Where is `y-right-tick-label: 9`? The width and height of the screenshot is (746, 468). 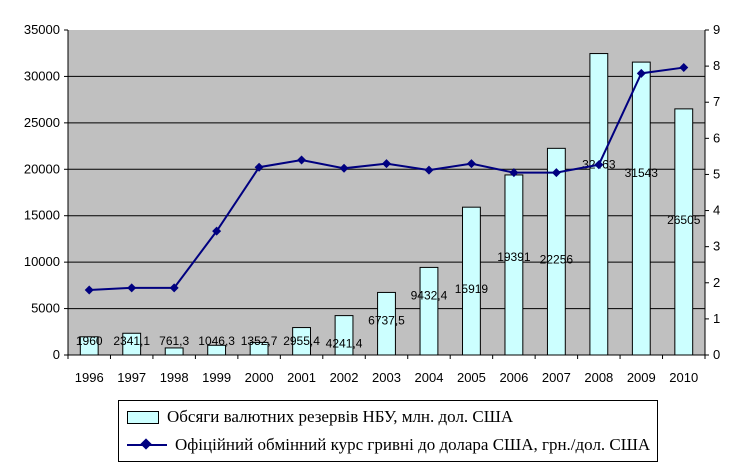
y-right-tick-label: 9 is located at coordinates (716, 29).